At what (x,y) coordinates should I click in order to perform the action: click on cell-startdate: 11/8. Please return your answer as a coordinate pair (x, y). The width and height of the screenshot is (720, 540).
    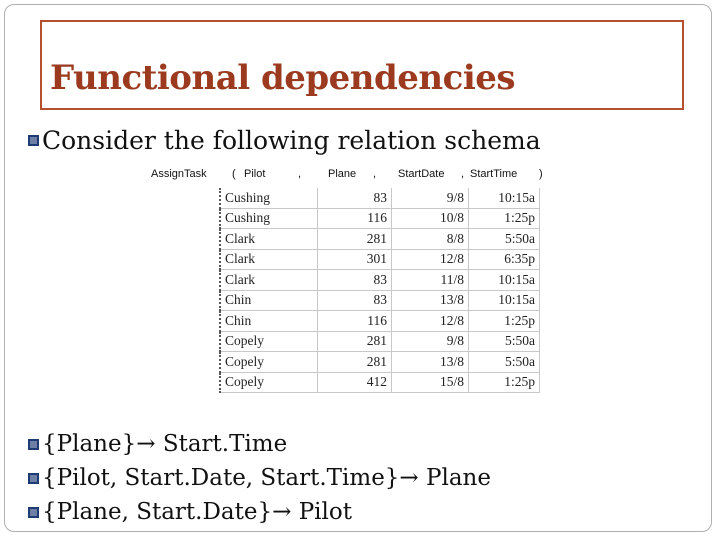
    Looking at the image, I should click on (430, 280).